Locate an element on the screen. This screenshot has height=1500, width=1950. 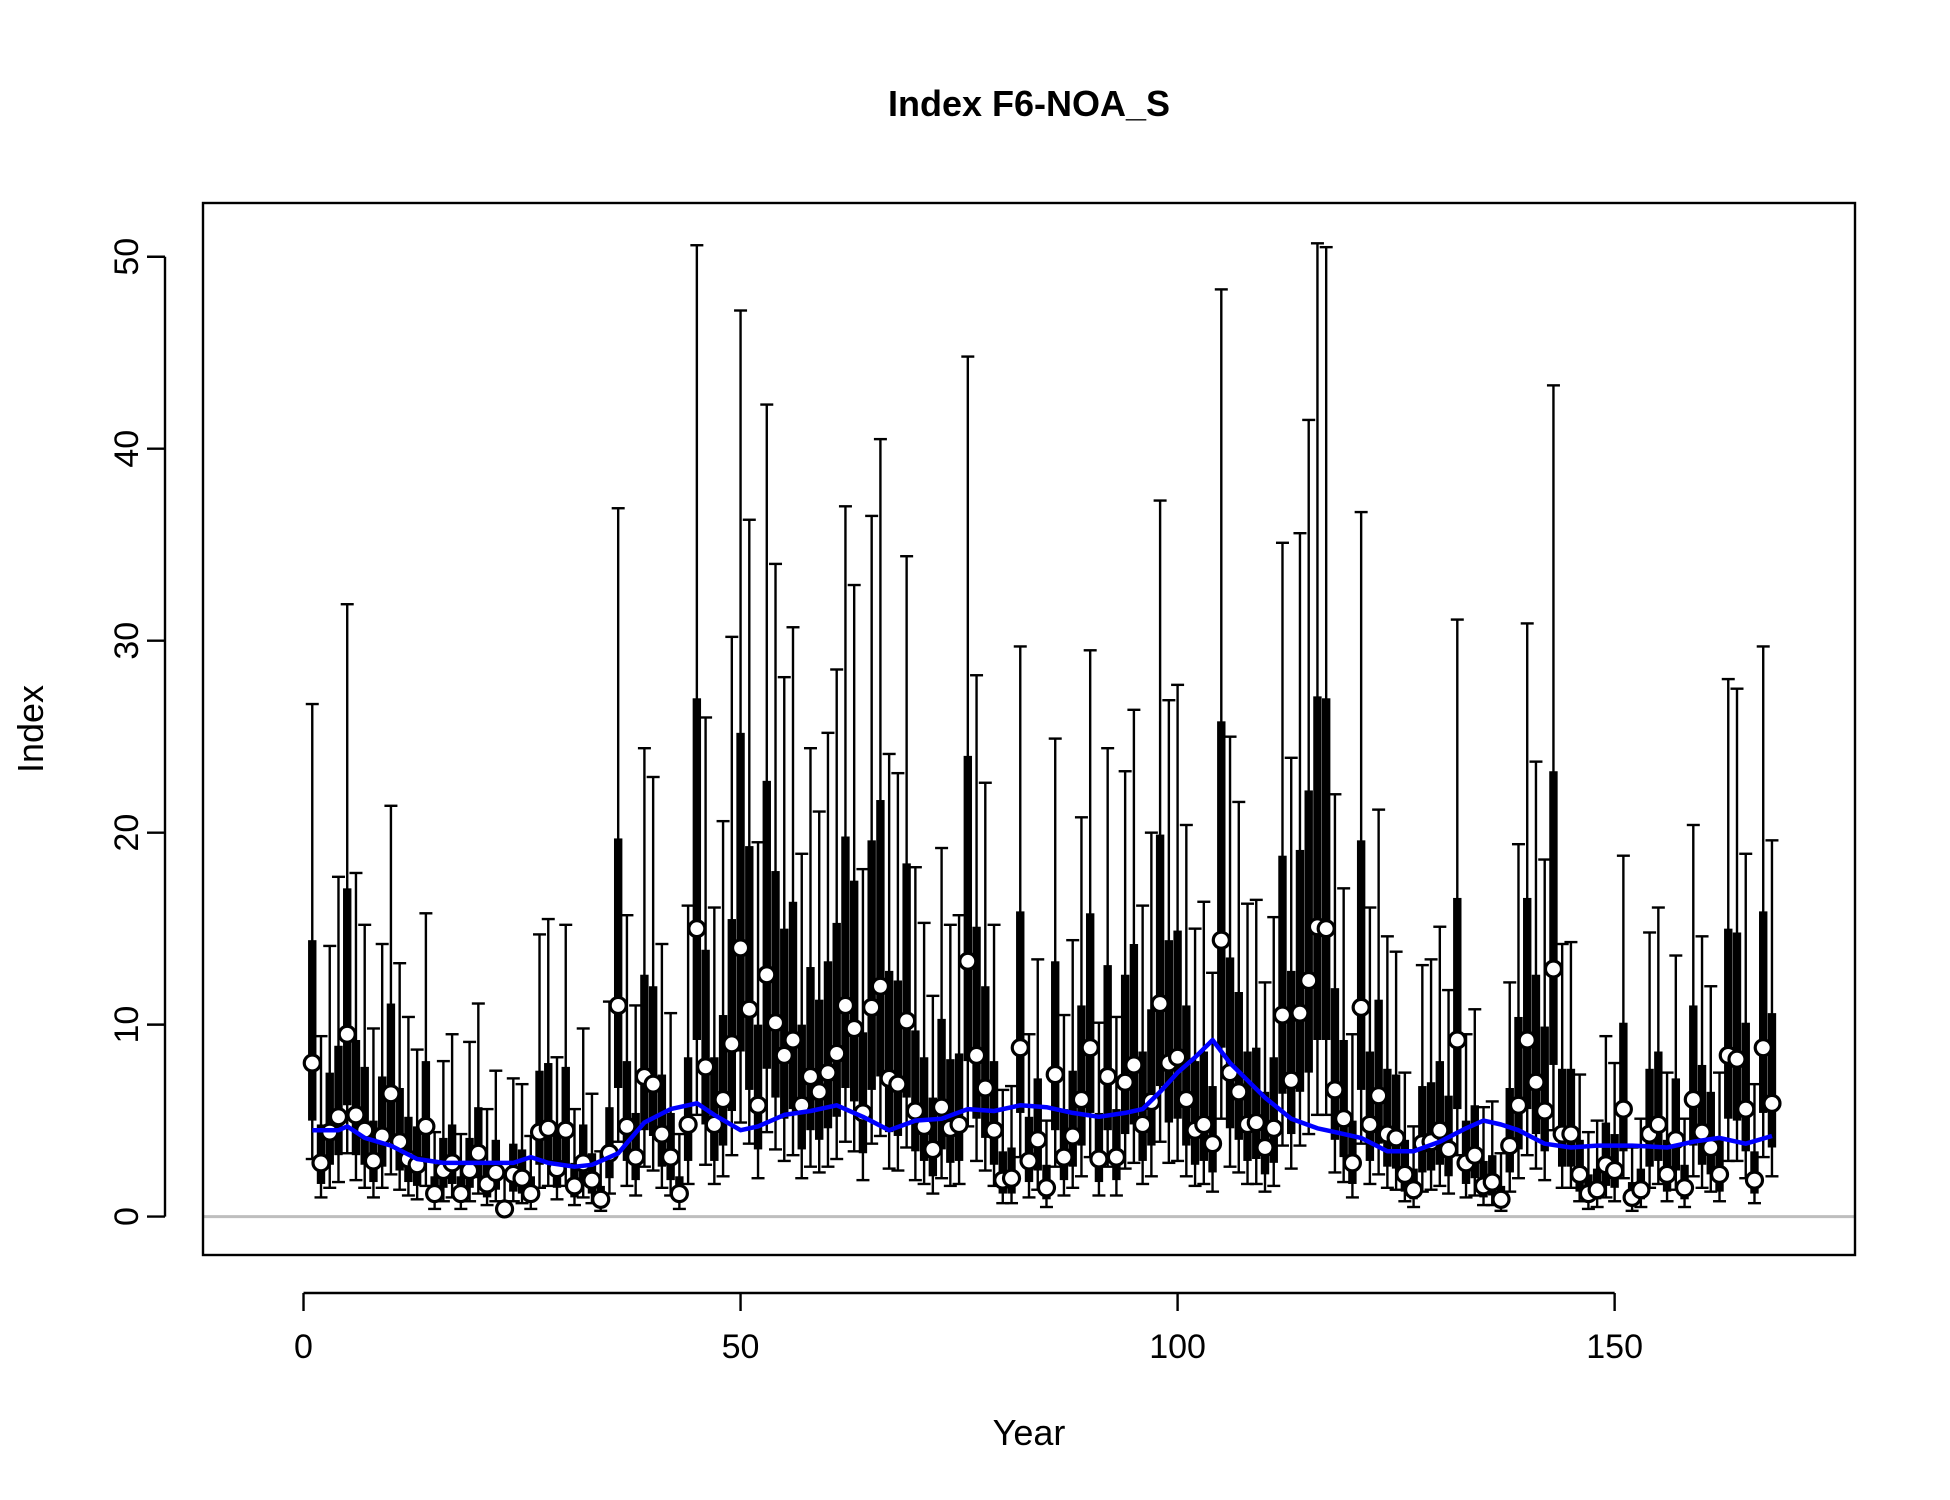
chart-title: Index F6-NOA_S is located at coordinates (1029, 103).